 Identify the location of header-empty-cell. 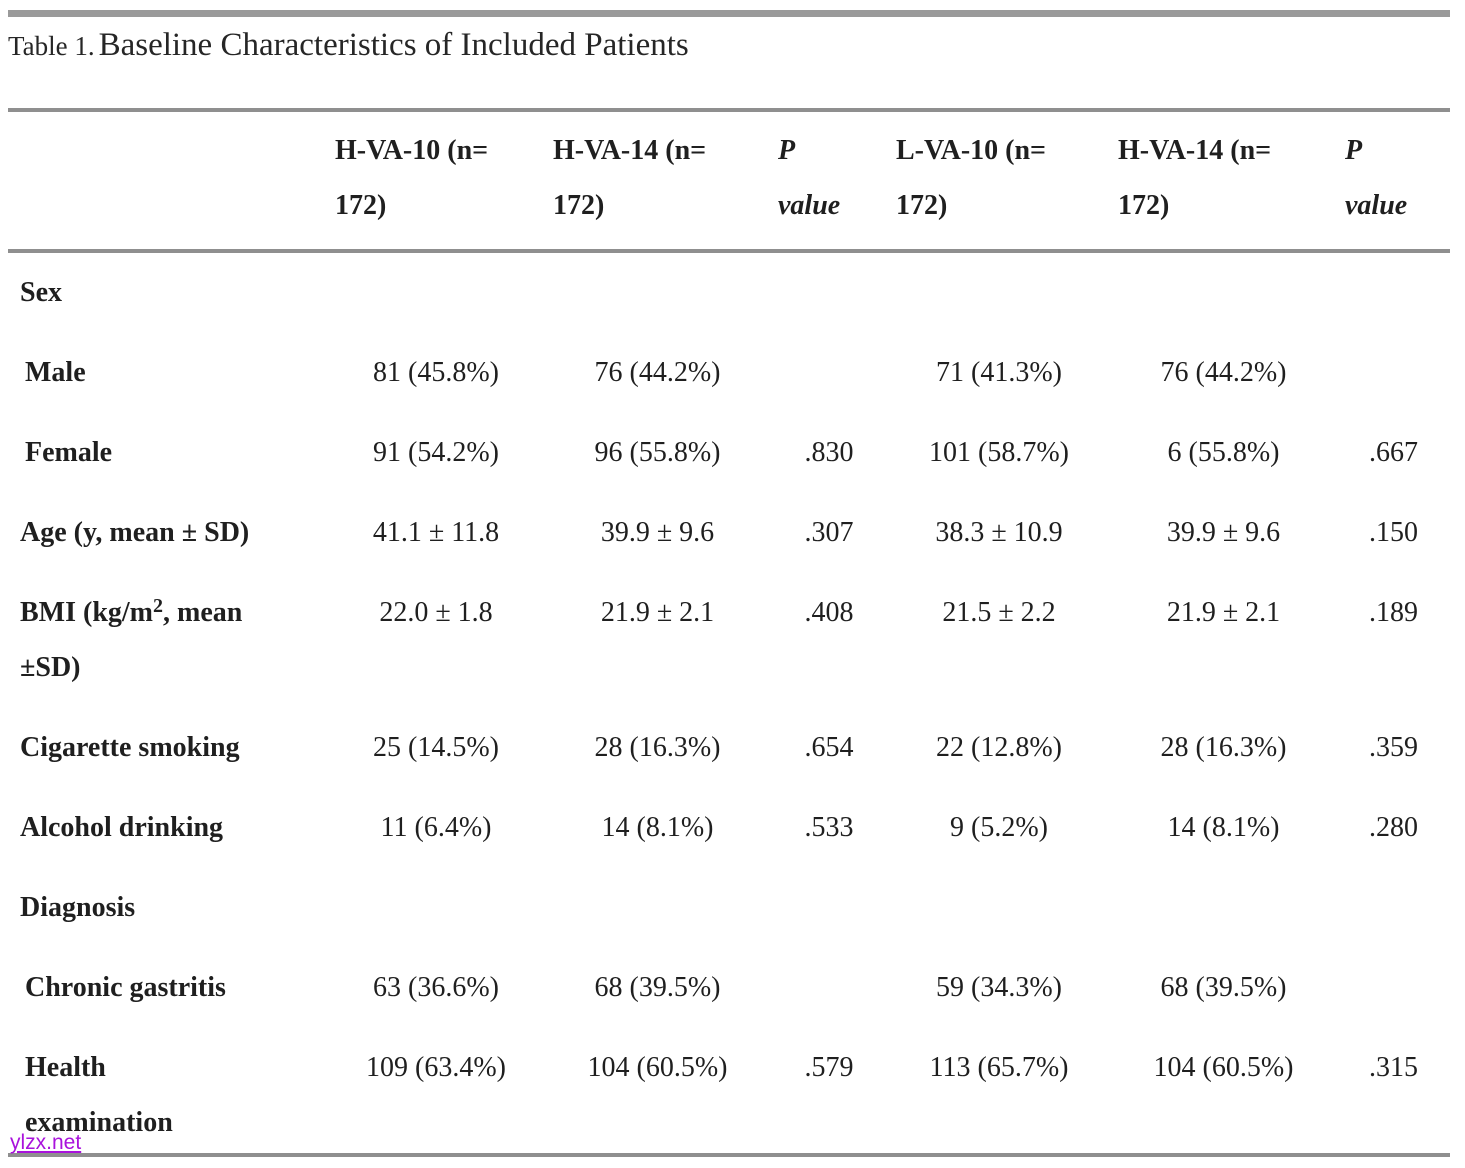
(167, 182).